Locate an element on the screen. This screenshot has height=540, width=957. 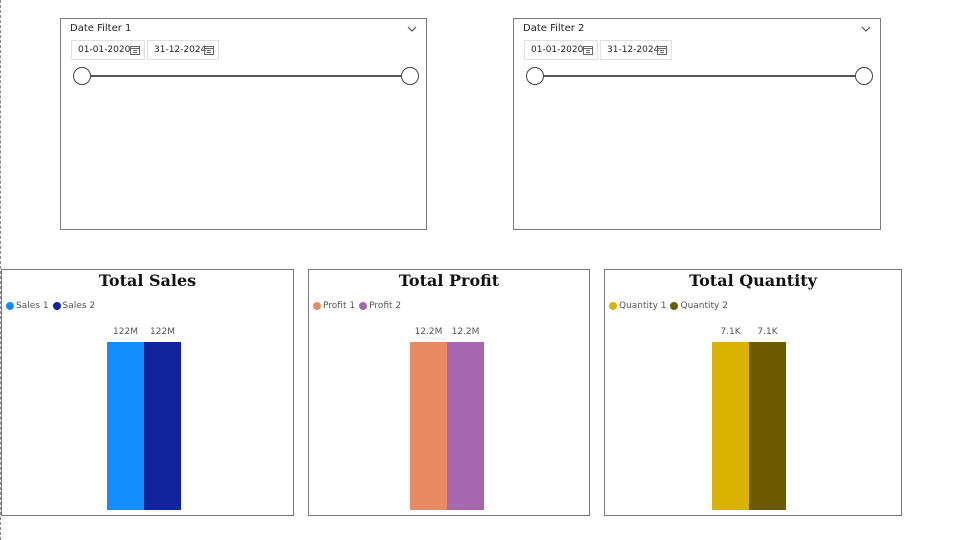
legend-label: Sales 2 is located at coordinates (79, 306).